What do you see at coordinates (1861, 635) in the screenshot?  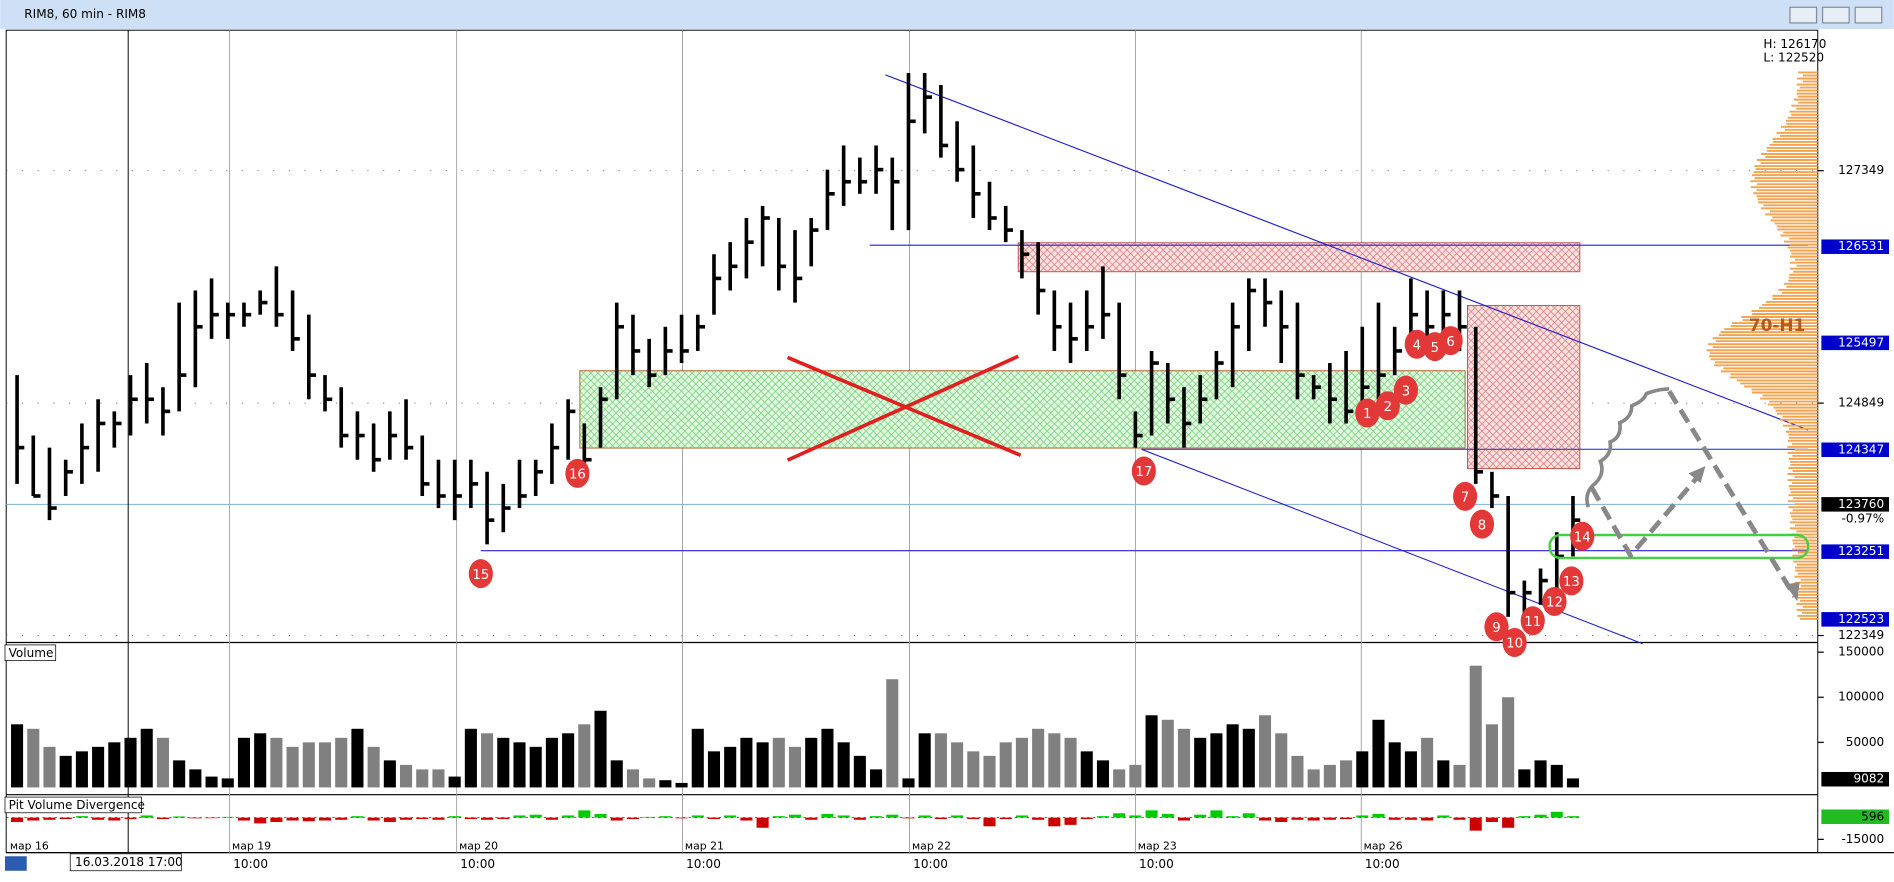 I see `y-tick-label: 122349` at bounding box center [1861, 635].